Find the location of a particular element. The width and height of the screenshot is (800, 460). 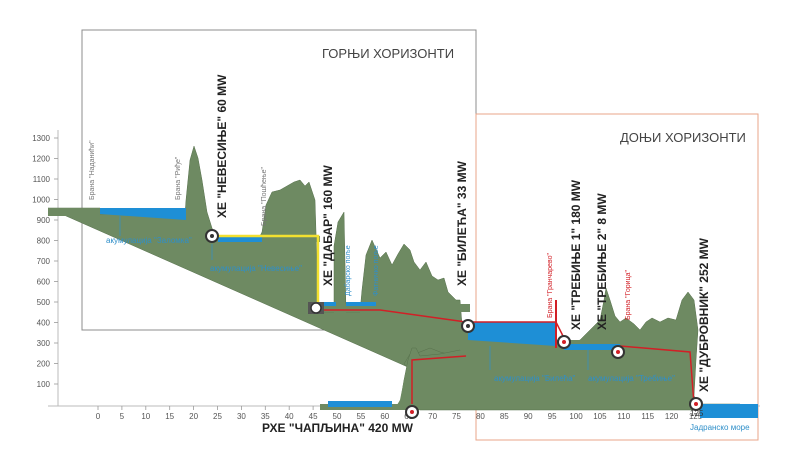

plant-dabar-icon is located at coordinates (316, 308).